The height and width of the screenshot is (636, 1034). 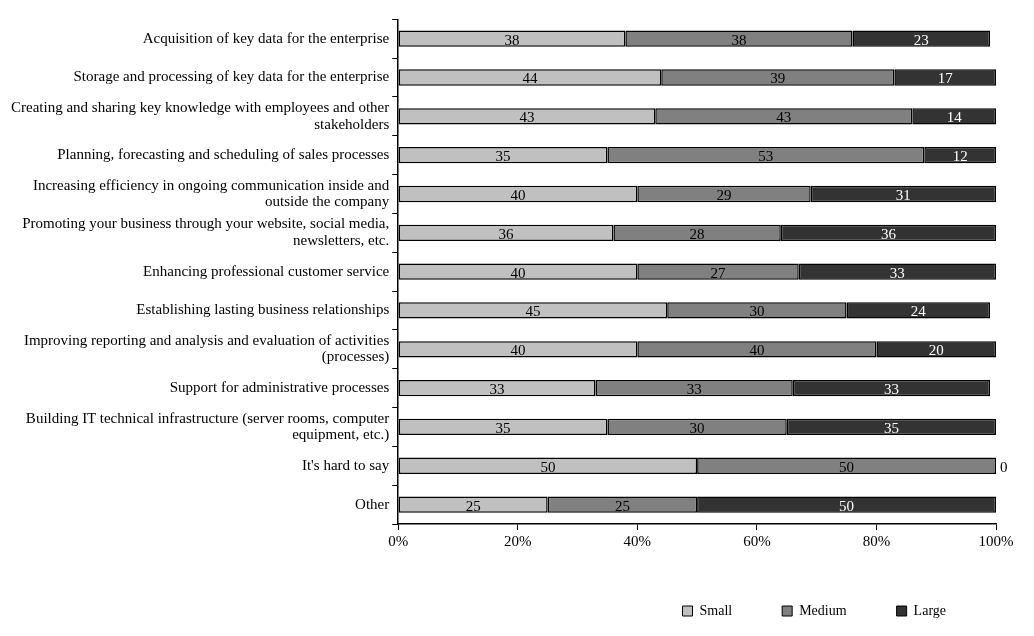 What do you see at coordinates (716, 610) in the screenshot?
I see `legend-label: Small` at bounding box center [716, 610].